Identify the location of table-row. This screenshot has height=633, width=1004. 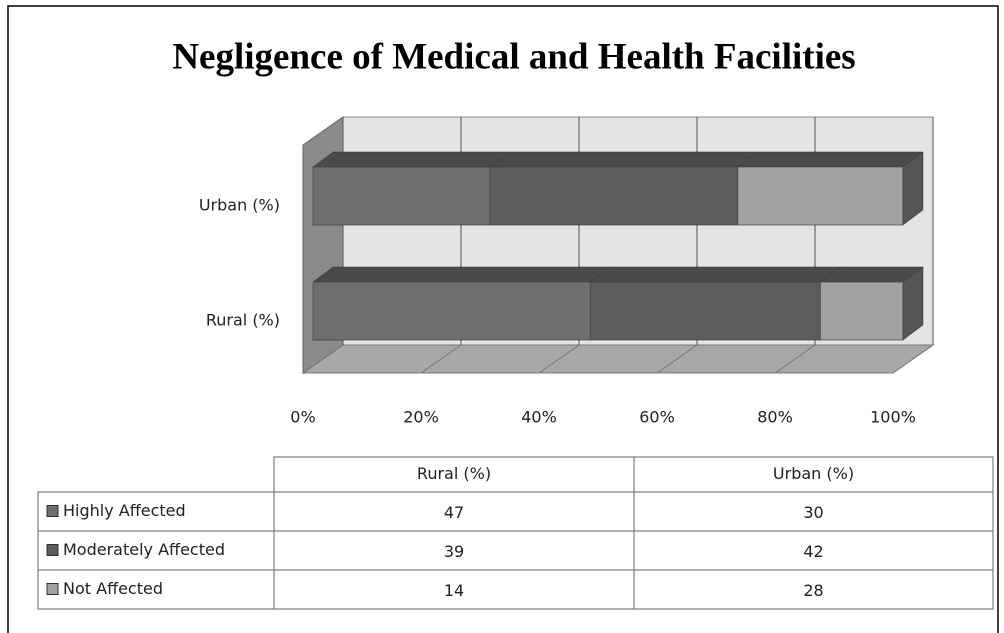
(515, 589).